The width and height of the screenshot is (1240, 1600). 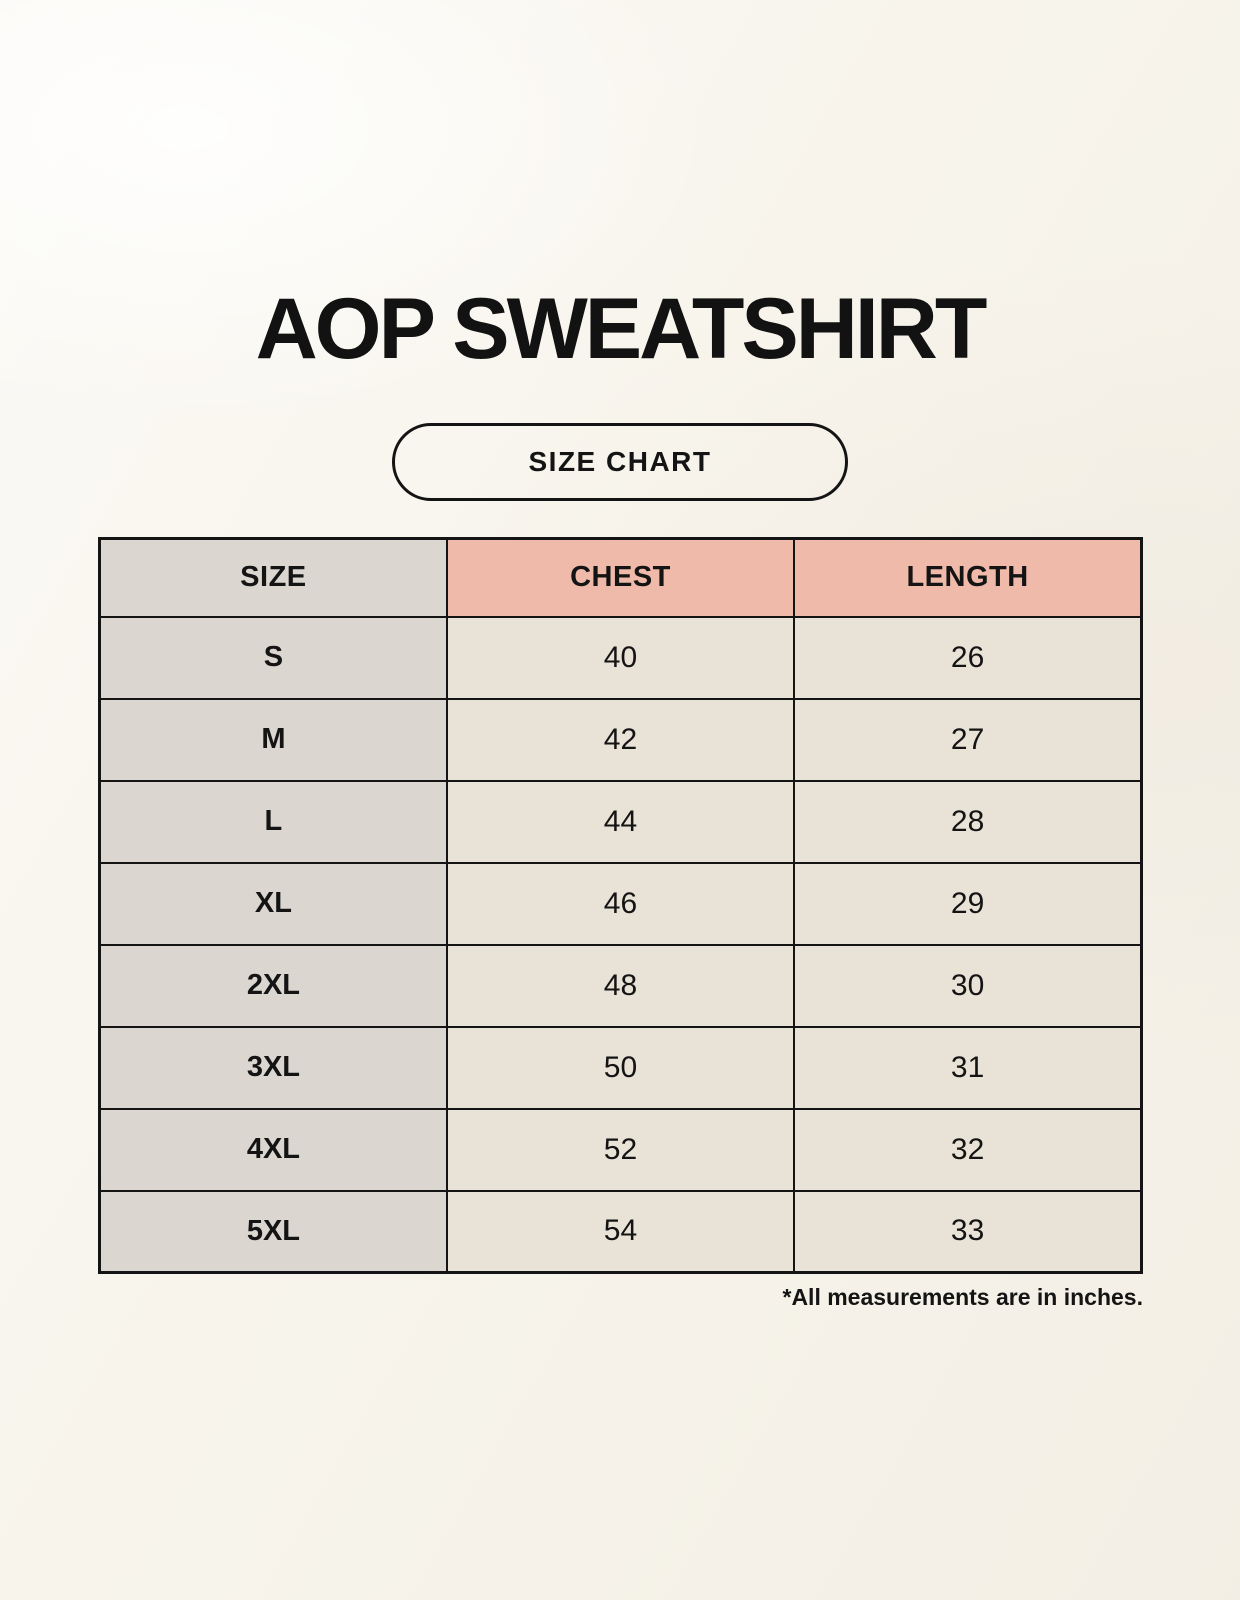 What do you see at coordinates (273, 657) in the screenshot?
I see `size-cell: S` at bounding box center [273, 657].